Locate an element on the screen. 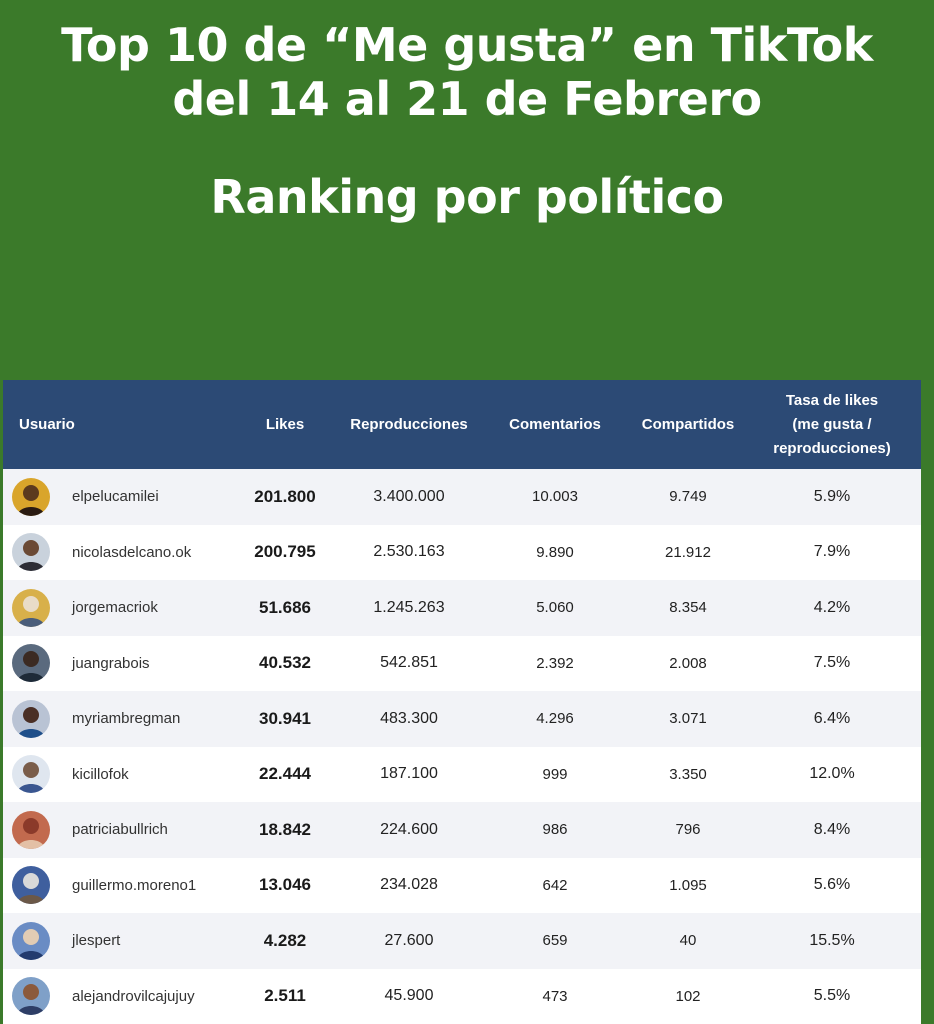 The image size is (934, 1024). user-cell: jlespert is located at coordinates (120, 940).